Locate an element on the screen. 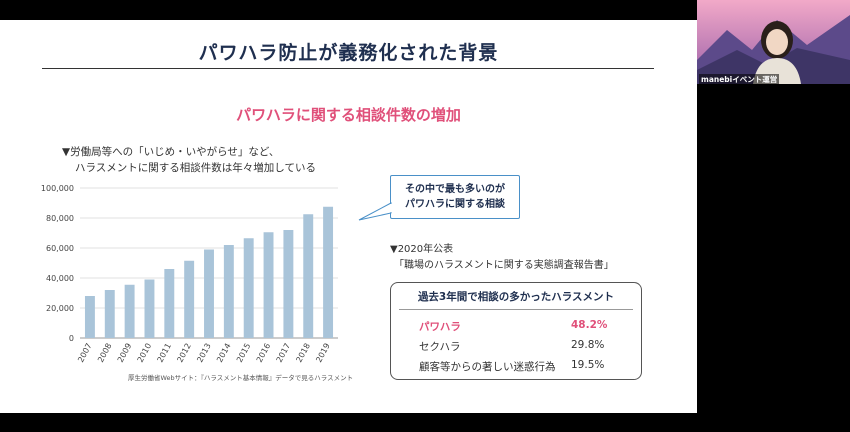 The height and width of the screenshot is (432, 850). y-tick-label: 0 is located at coordinates (71, 338).